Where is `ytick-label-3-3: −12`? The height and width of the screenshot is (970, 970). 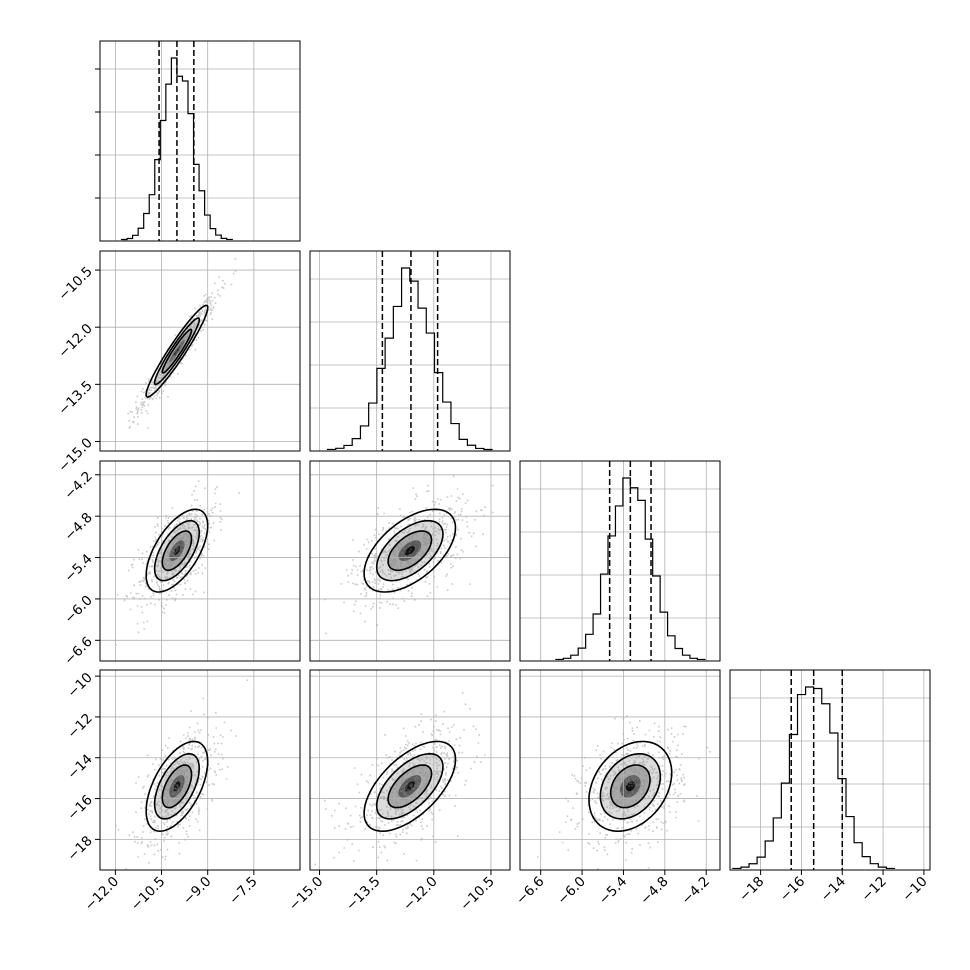
ytick-label-3-3: −12 is located at coordinates (79, 725).